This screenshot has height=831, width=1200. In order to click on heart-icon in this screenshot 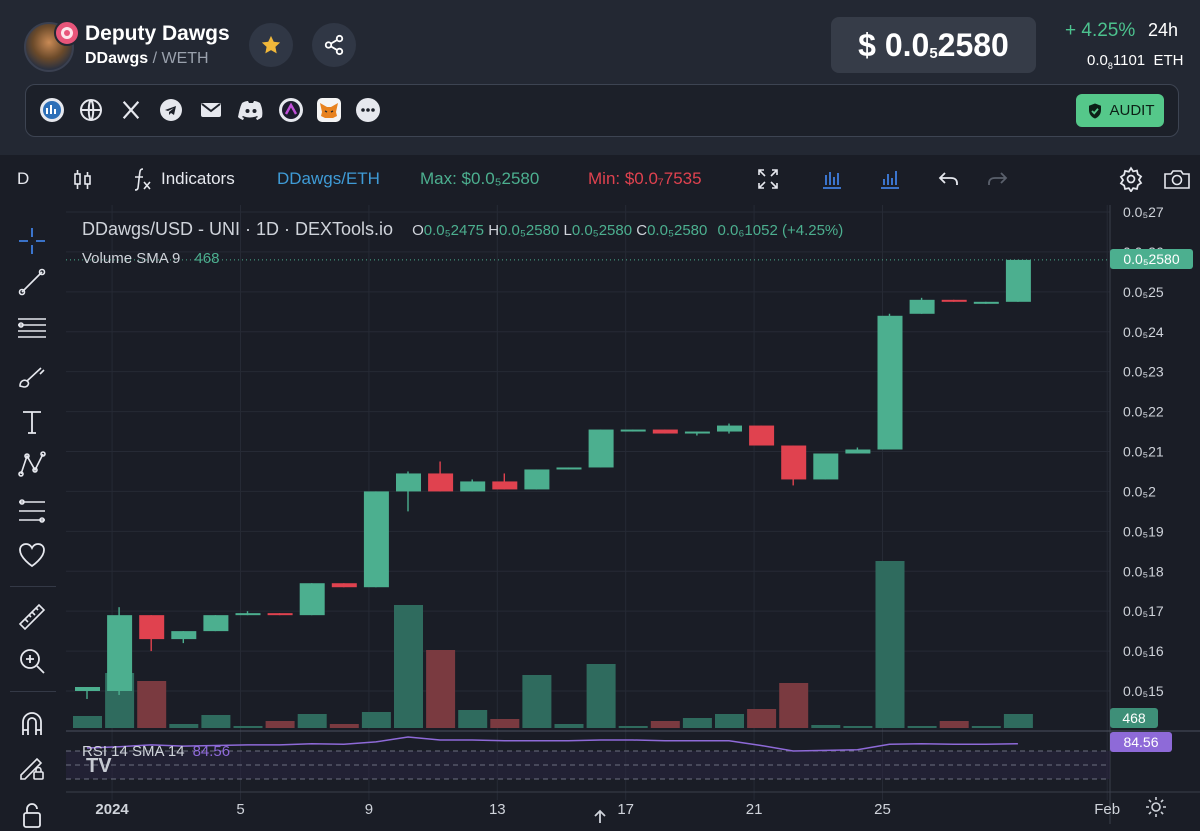, I will do `click(32, 555)`.